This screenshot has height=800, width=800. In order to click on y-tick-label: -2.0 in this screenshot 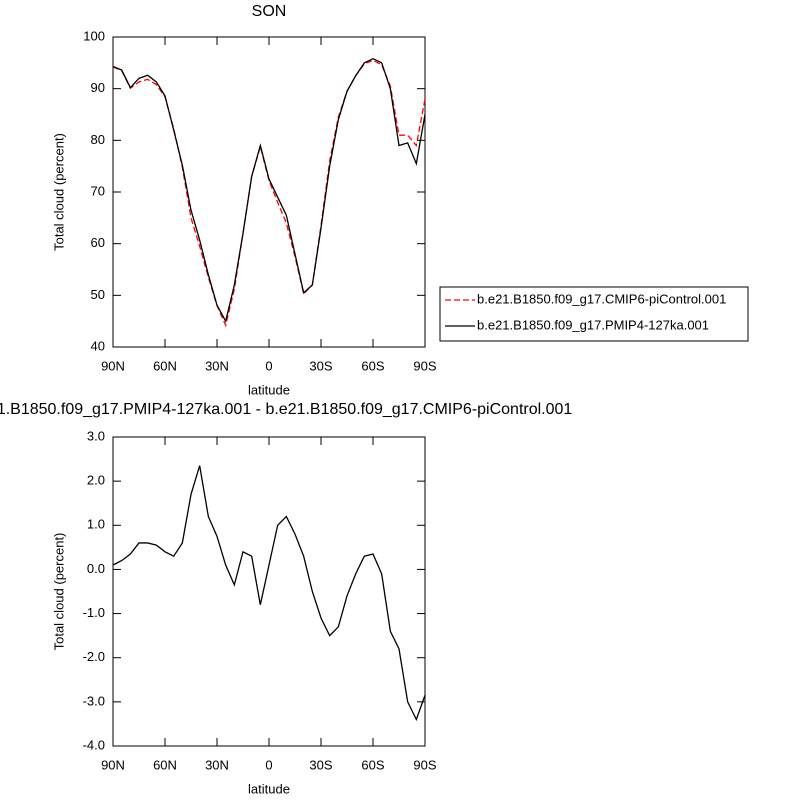, I will do `click(94, 656)`.